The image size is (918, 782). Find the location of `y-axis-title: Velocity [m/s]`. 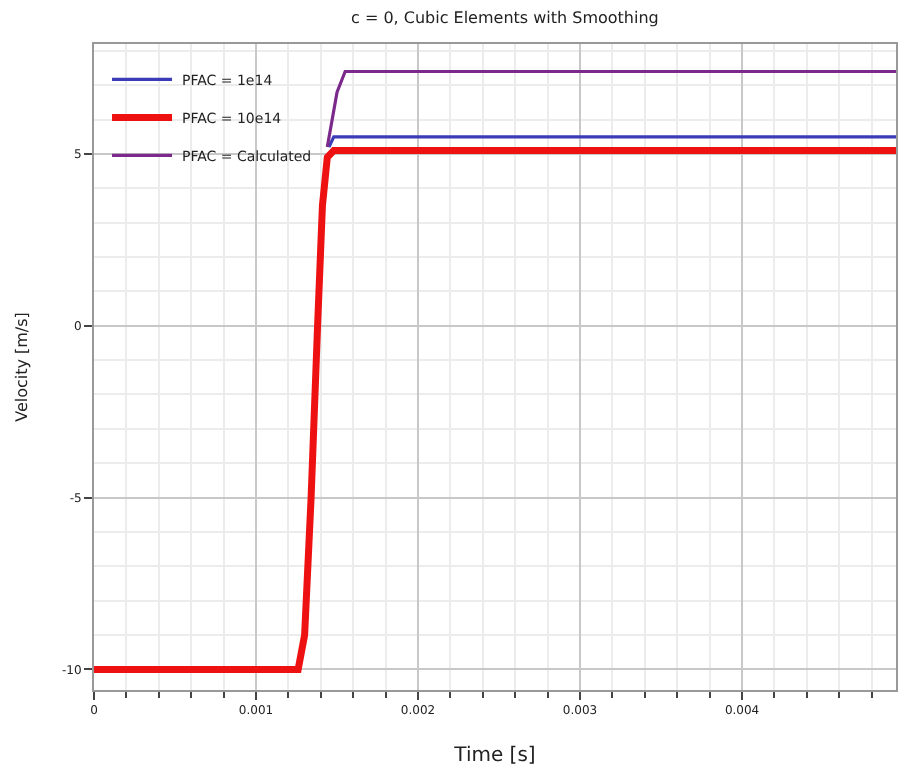

y-axis-title: Velocity [m/s] is located at coordinates (22, 367).